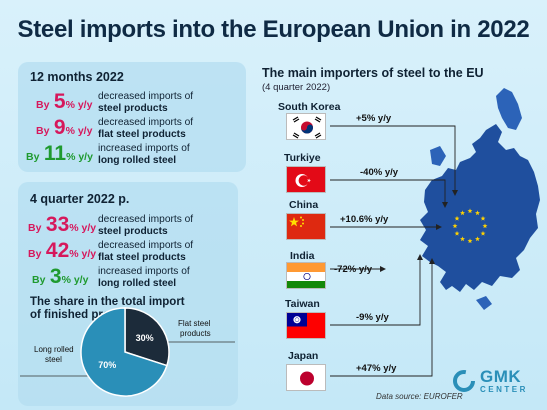 This screenshot has height=410, width=547. Describe the element at coordinates (373, 73) in the screenshot. I see `importers-title: The main importers of steel to the EU` at that location.